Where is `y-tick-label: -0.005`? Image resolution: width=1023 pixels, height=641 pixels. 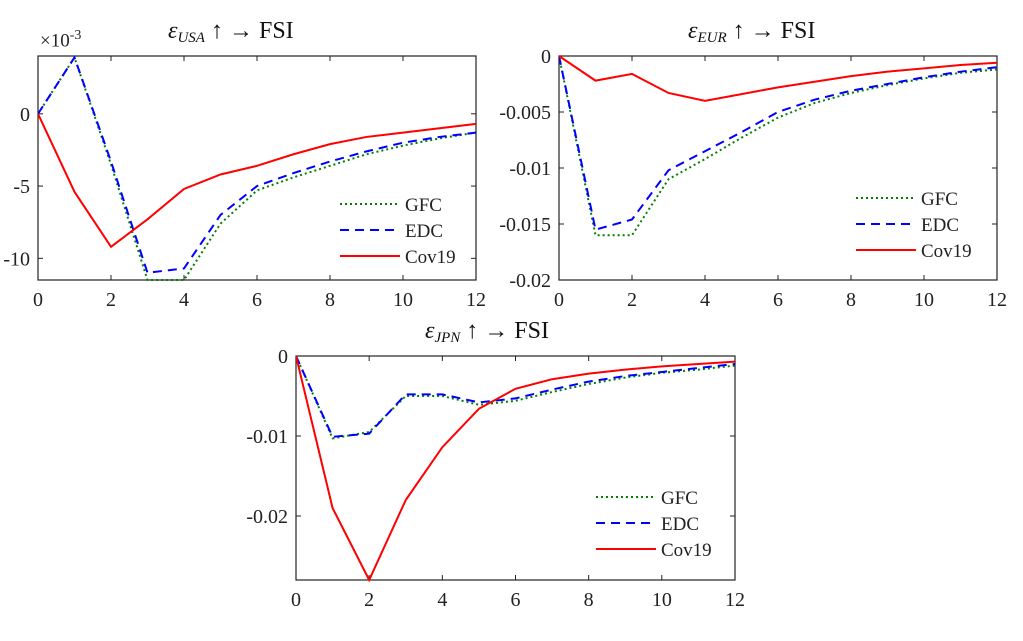
y-tick-label: -0.005 is located at coordinates (525, 113).